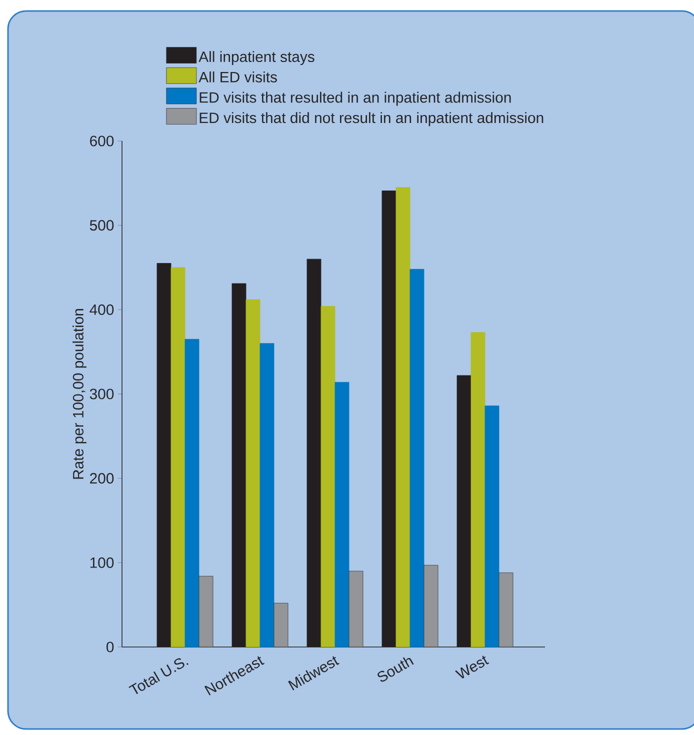 The height and width of the screenshot is (735, 694). Describe the element at coordinates (472, 667) in the screenshot. I see `x-tick-label: West` at that location.